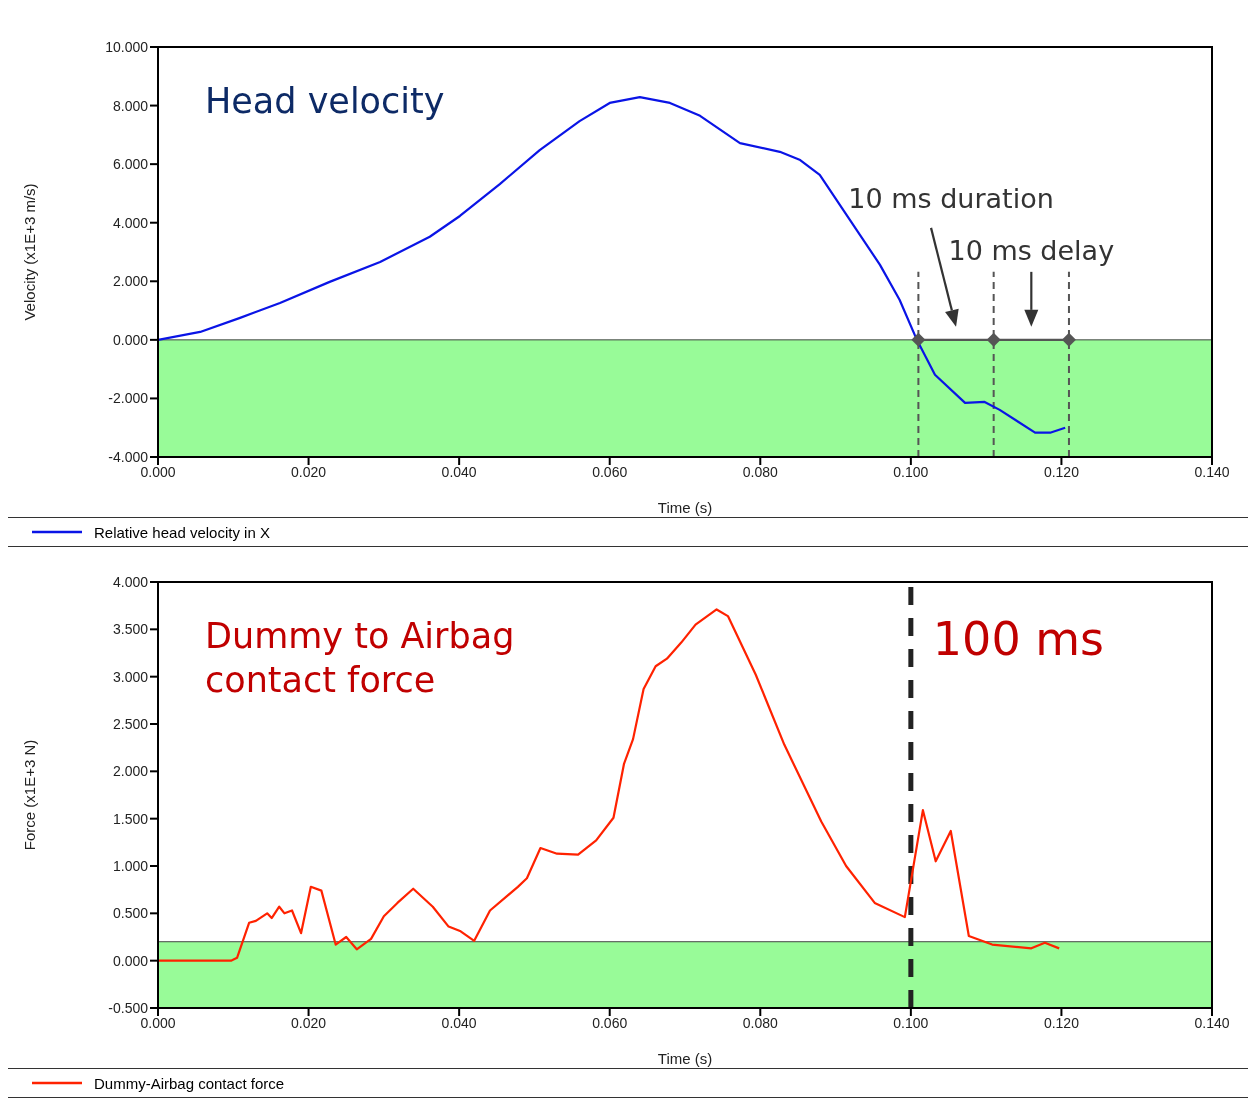  I want to click on y-axis-title: Force (x1E+3 N), so click(30, 795).